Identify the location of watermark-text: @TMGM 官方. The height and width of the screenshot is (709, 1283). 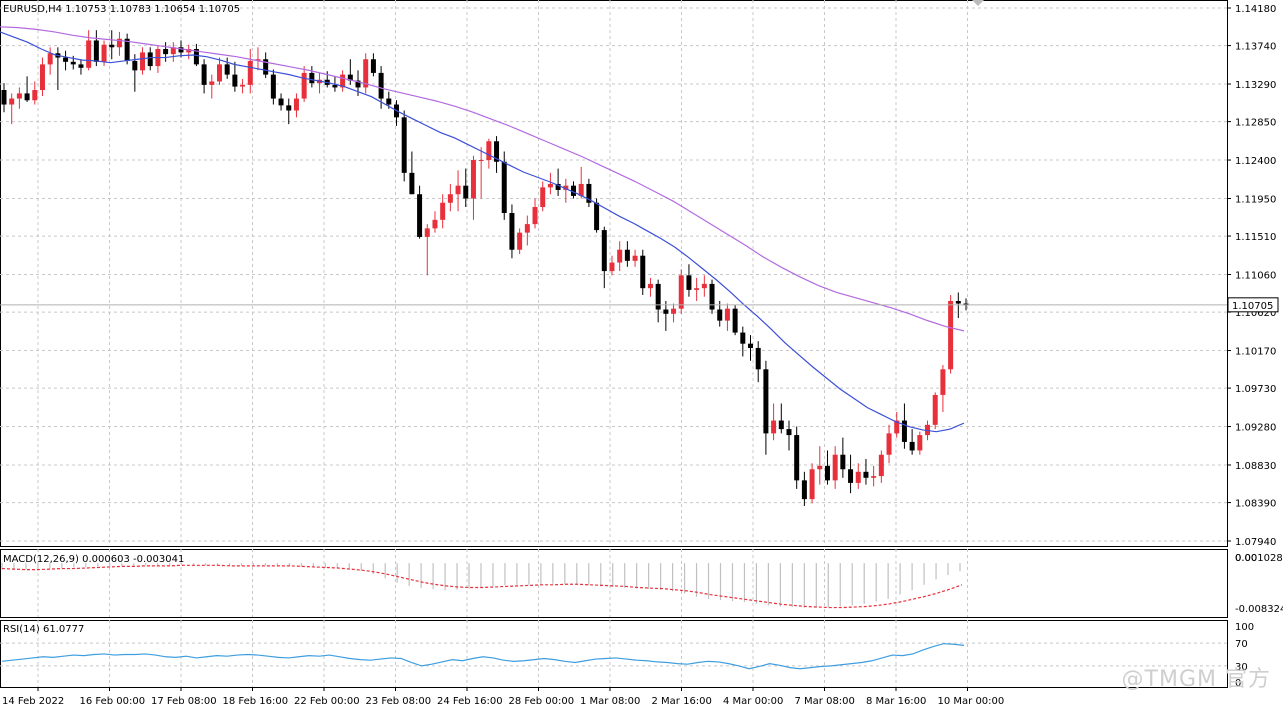
(1196, 679).